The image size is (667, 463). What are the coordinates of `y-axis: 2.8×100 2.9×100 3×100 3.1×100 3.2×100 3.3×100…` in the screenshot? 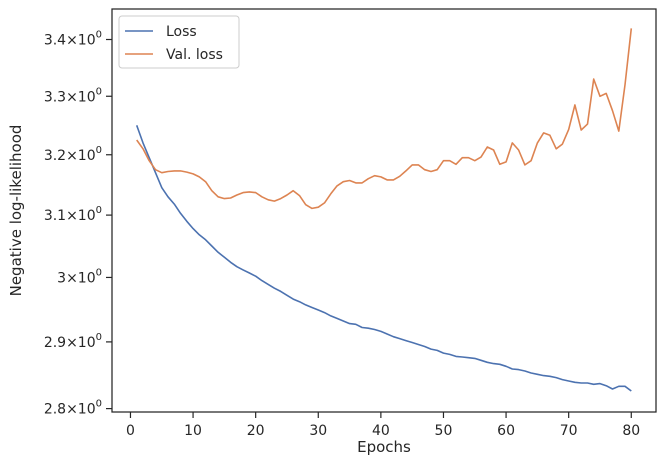 It's located at (78, 224).